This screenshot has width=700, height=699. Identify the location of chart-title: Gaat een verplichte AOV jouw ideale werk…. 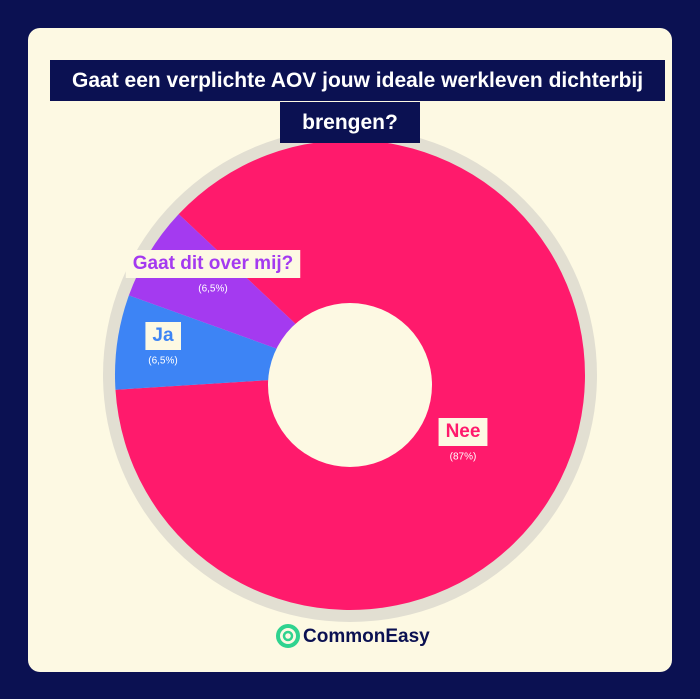
(358, 101).